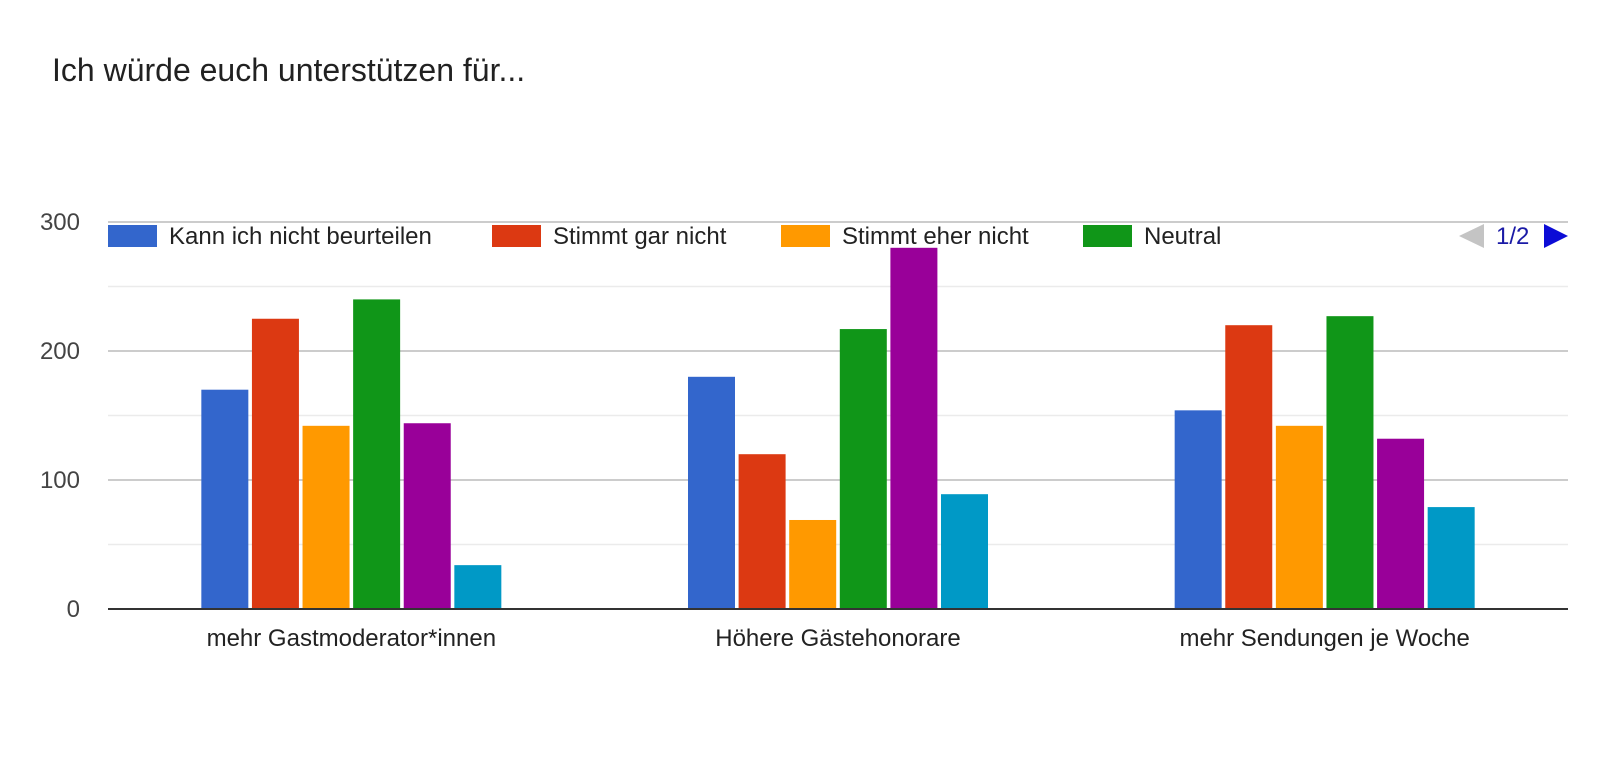 Image resolution: width=1600 pixels, height=783 pixels. I want to click on x-category-label: mehr Sendungen je Woche, so click(1324, 638).